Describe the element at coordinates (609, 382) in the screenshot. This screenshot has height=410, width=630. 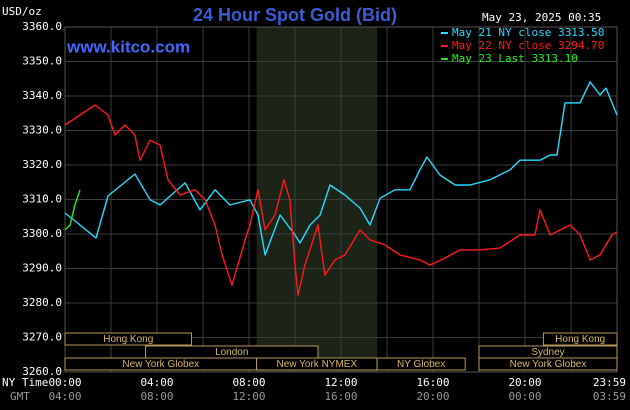
I see `x-tick-label: 23:59` at that location.